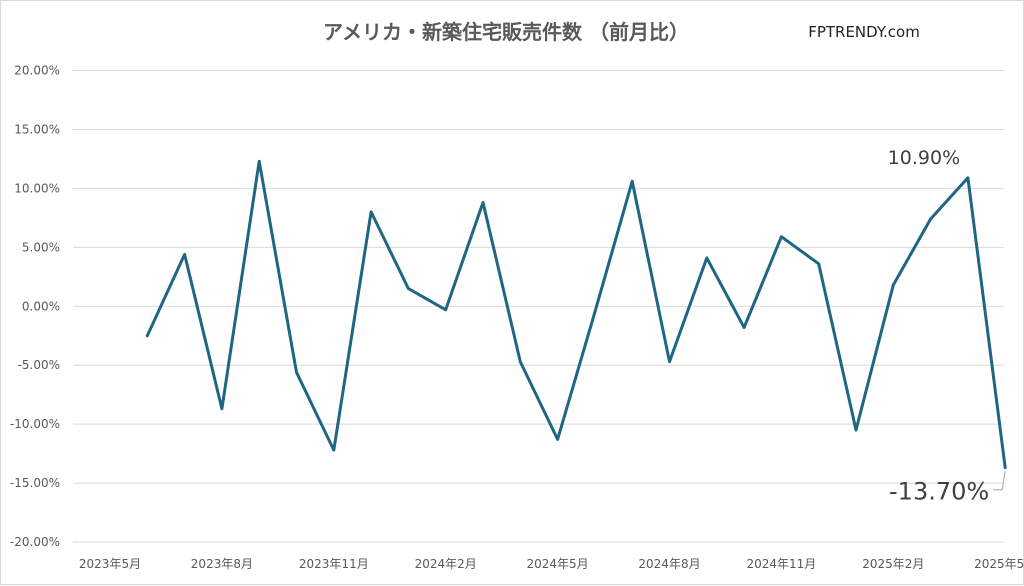  Describe the element at coordinates (35, 542) in the screenshot. I see `y-tick-label: -20.00%` at that location.